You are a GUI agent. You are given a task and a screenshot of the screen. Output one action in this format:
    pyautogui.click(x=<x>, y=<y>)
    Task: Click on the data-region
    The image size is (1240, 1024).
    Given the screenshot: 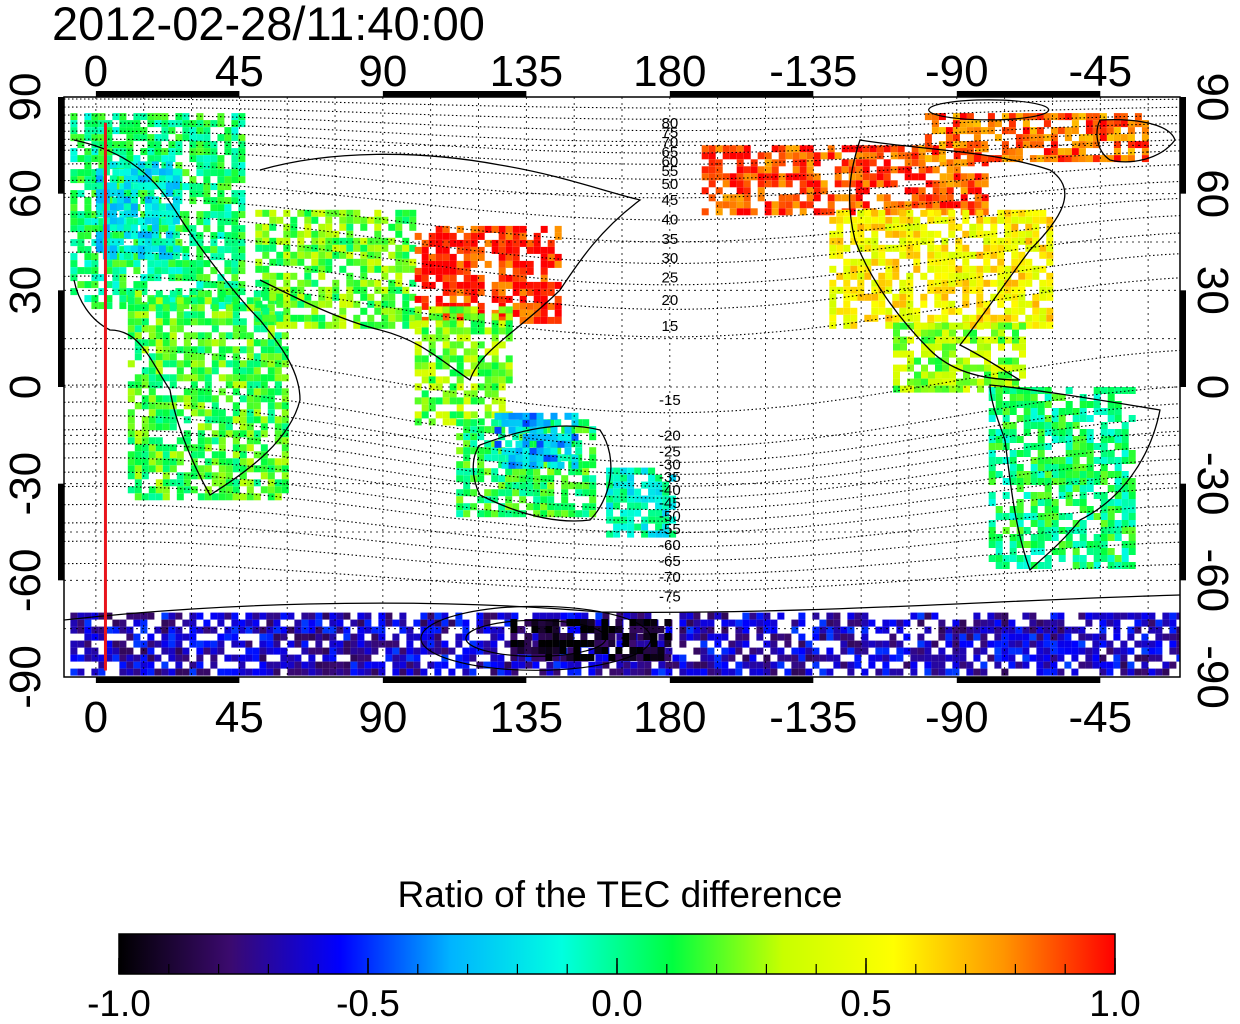 What is the action you would take?
    pyautogui.click(x=941, y=269)
    